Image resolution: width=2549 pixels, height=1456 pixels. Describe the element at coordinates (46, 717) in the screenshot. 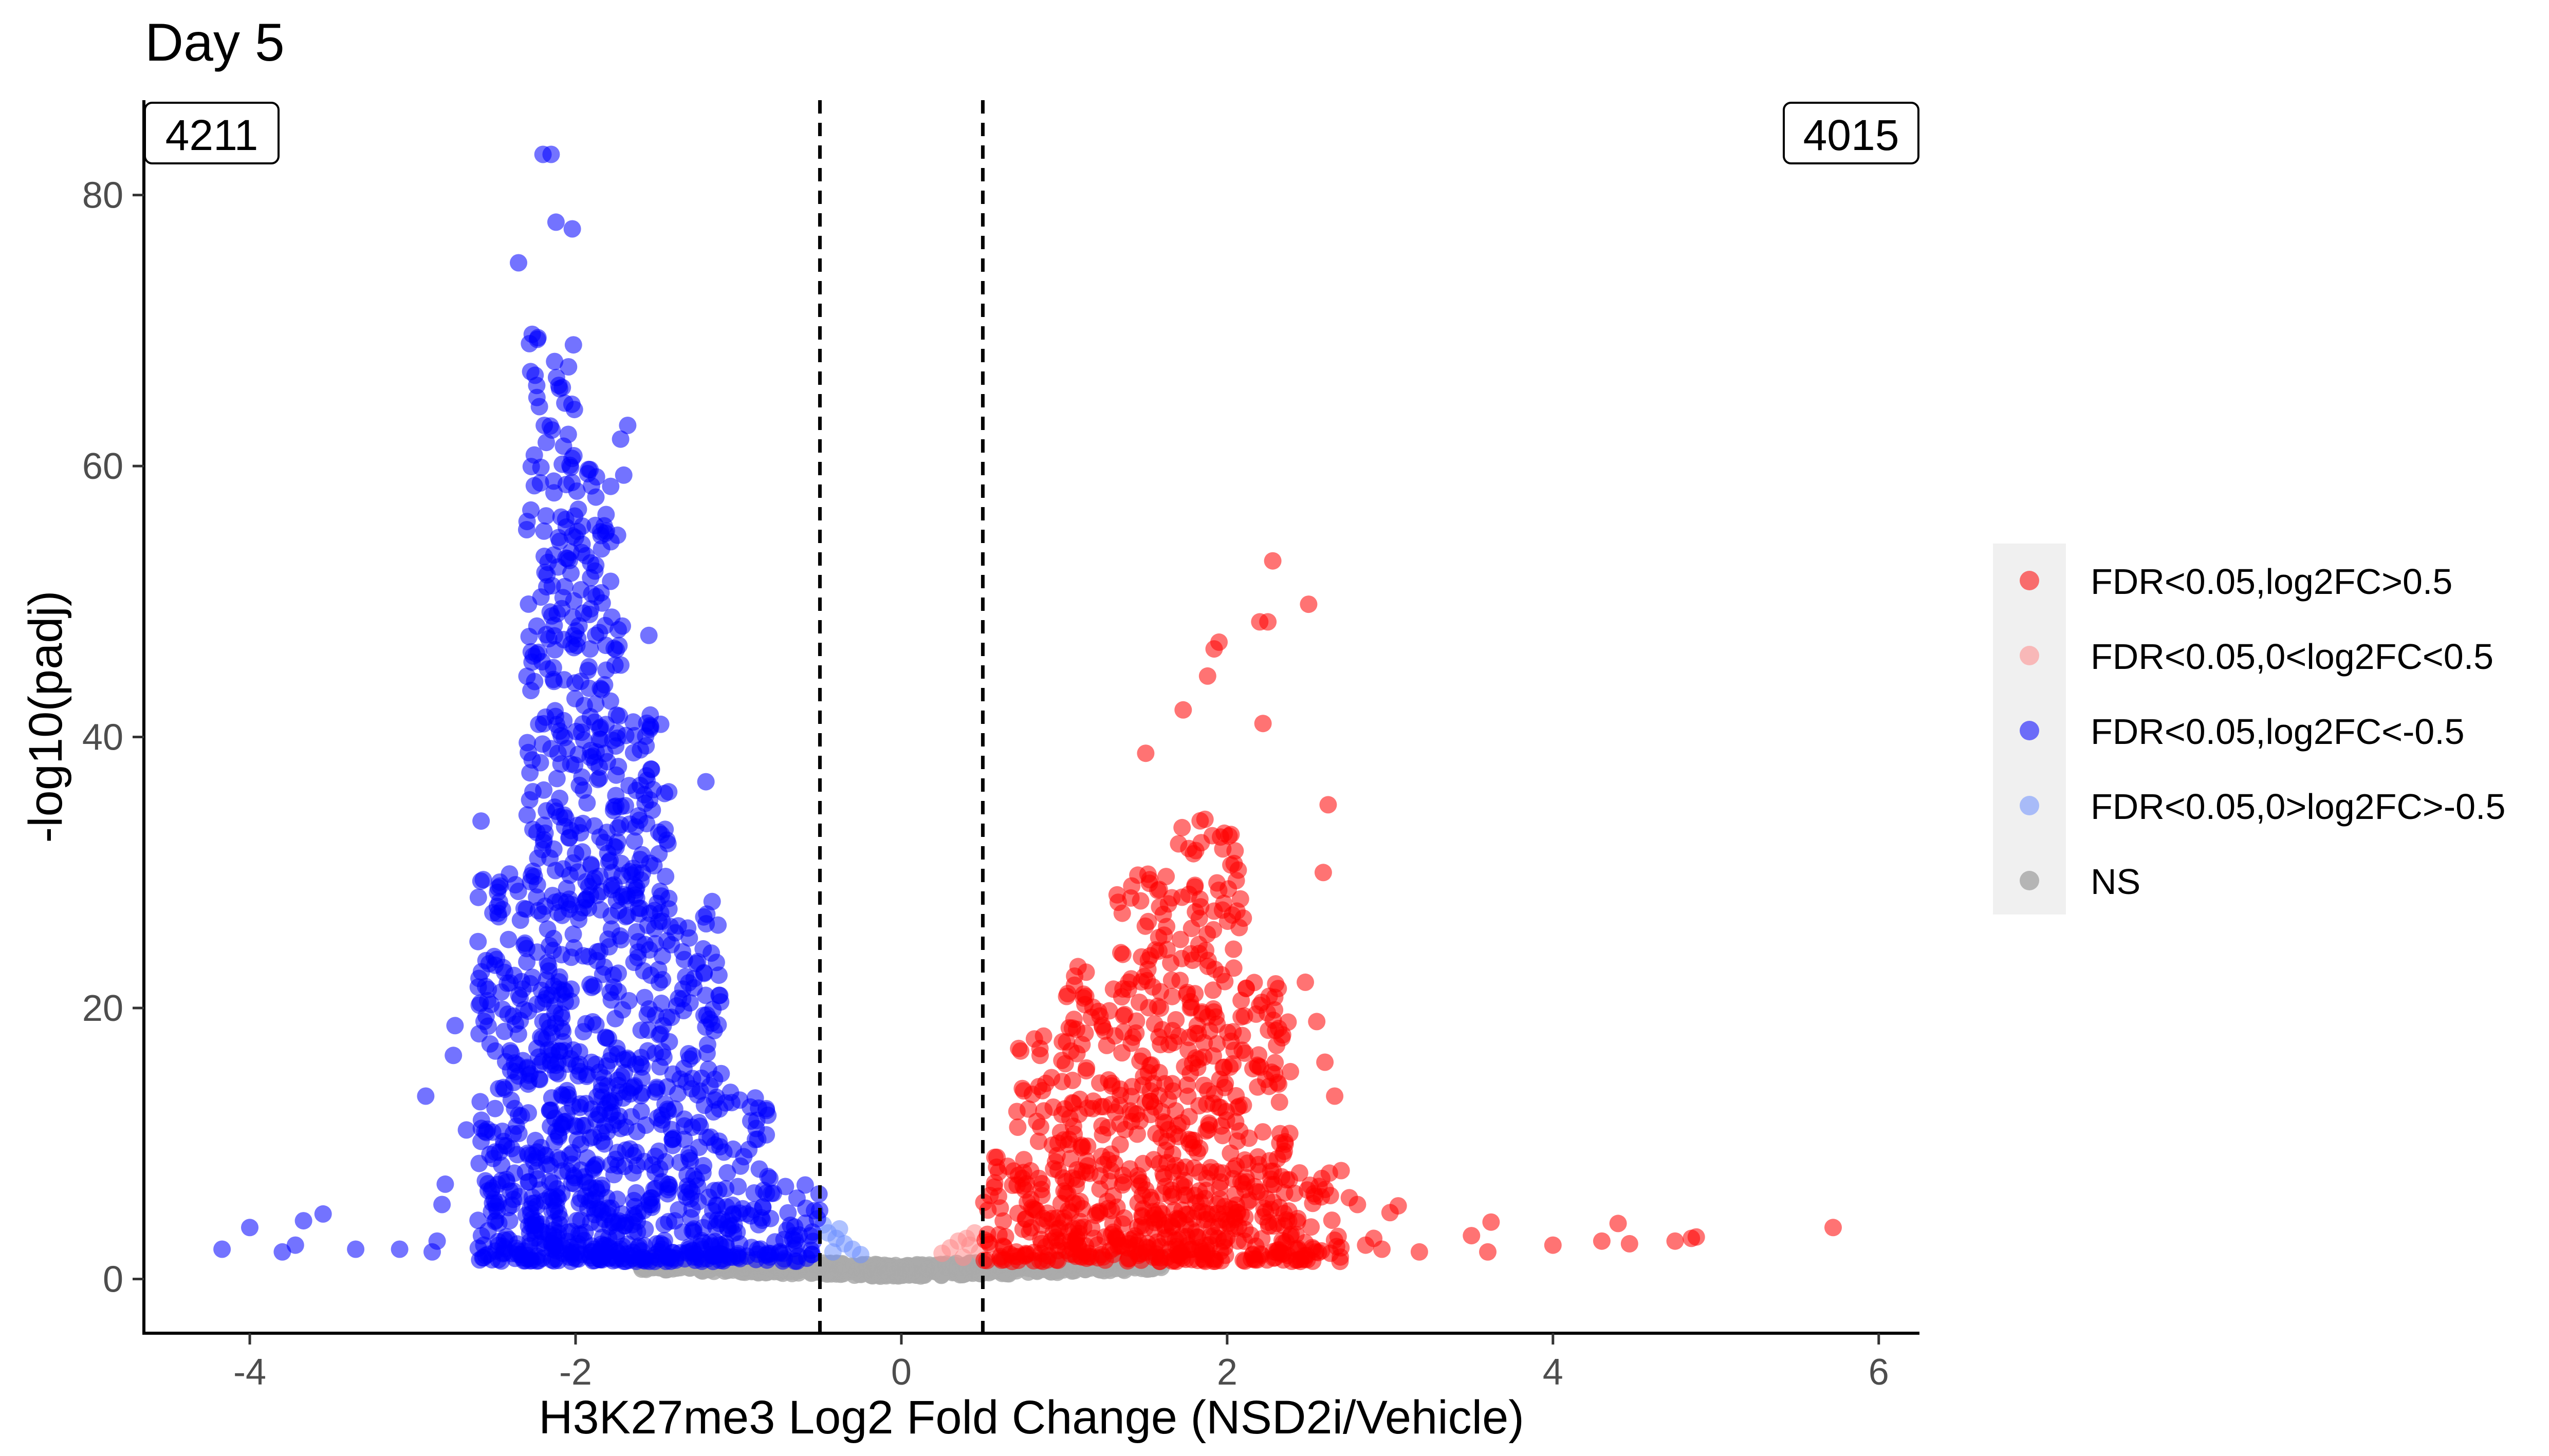

I see `y-axis-label: -log10(padj)` at that location.